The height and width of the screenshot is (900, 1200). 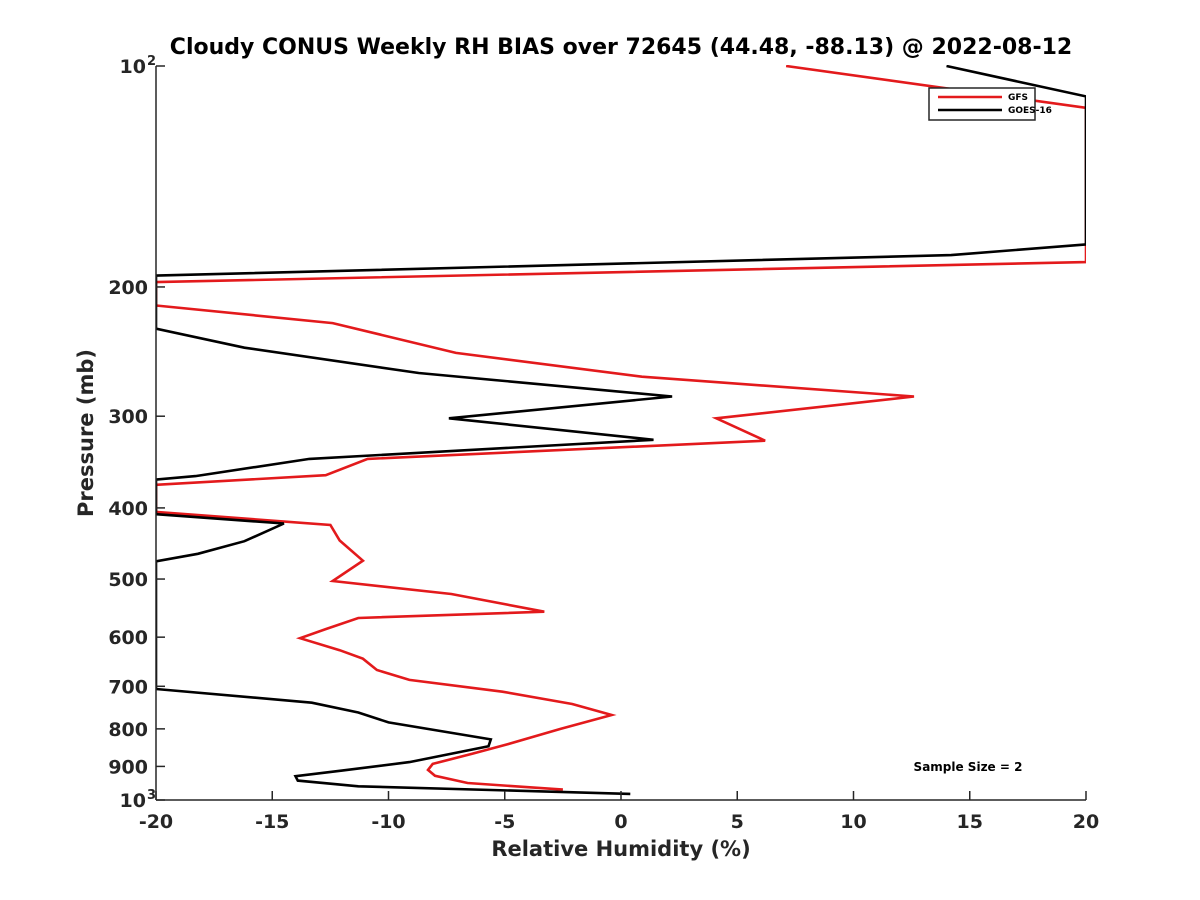 I want to click on legend-label-gfs: GFS, so click(x=1018, y=98).